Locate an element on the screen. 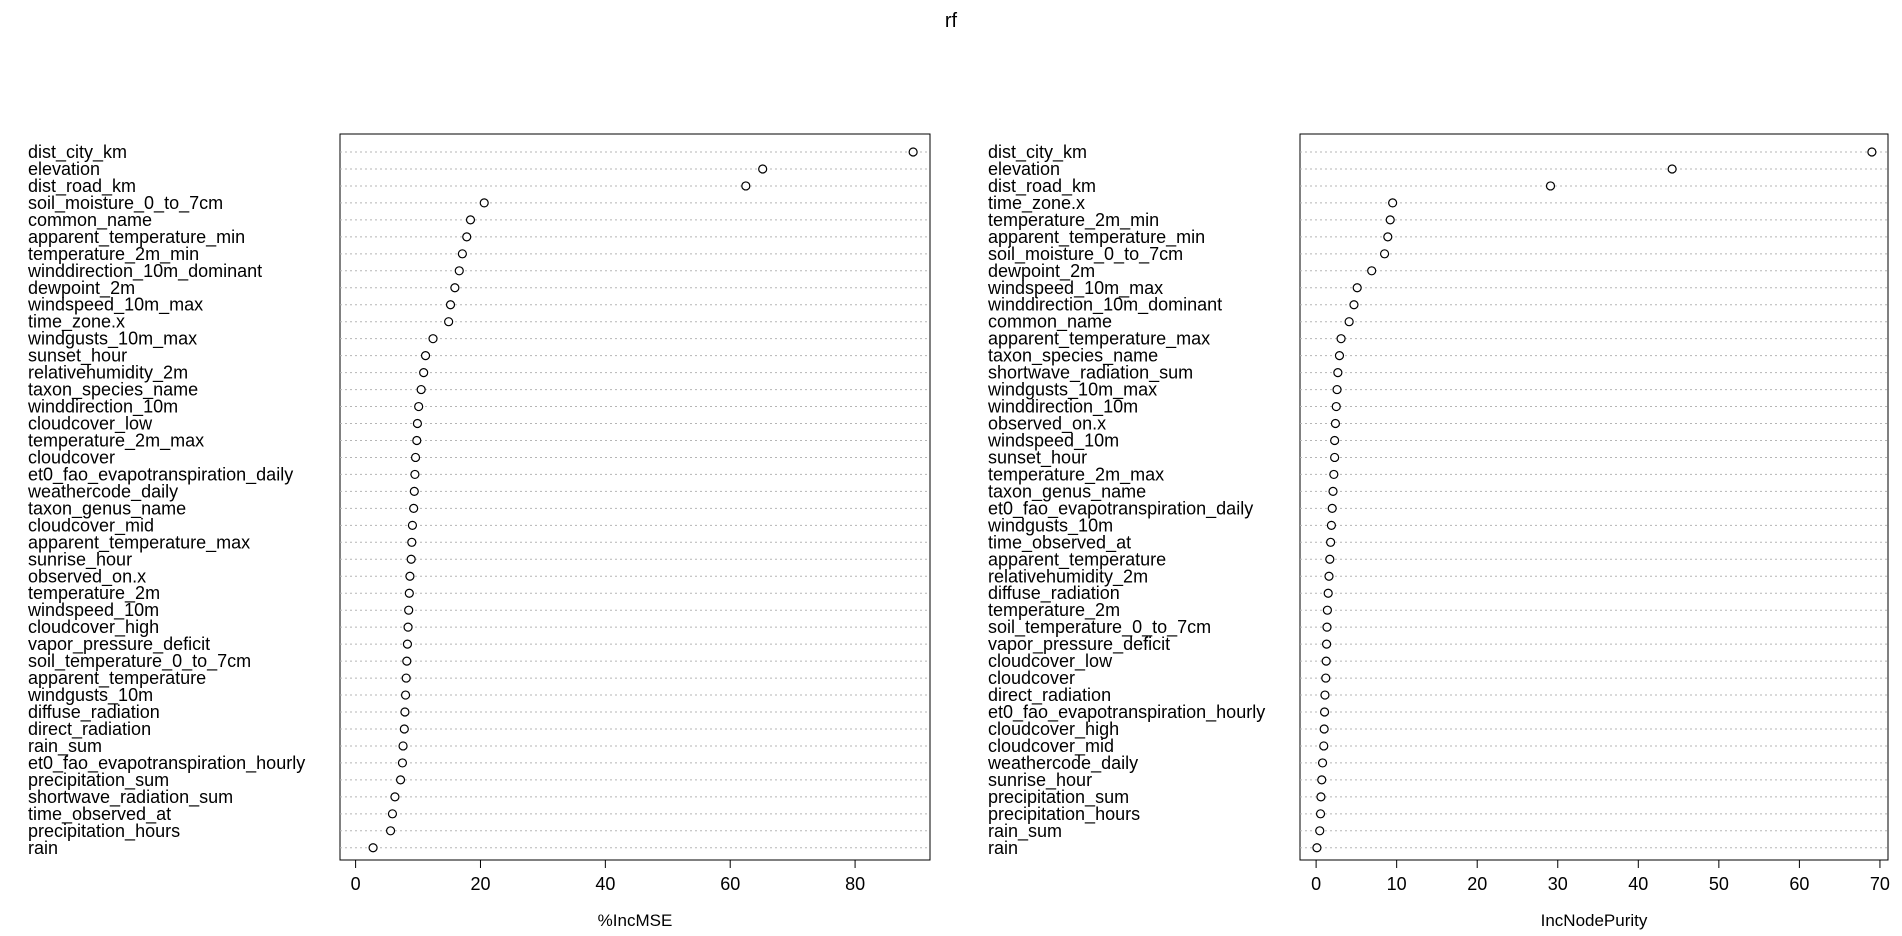 The width and height of the screenshot is (1902, 936). variable-label: precipitation_sum is located at coordinates (98, 780).